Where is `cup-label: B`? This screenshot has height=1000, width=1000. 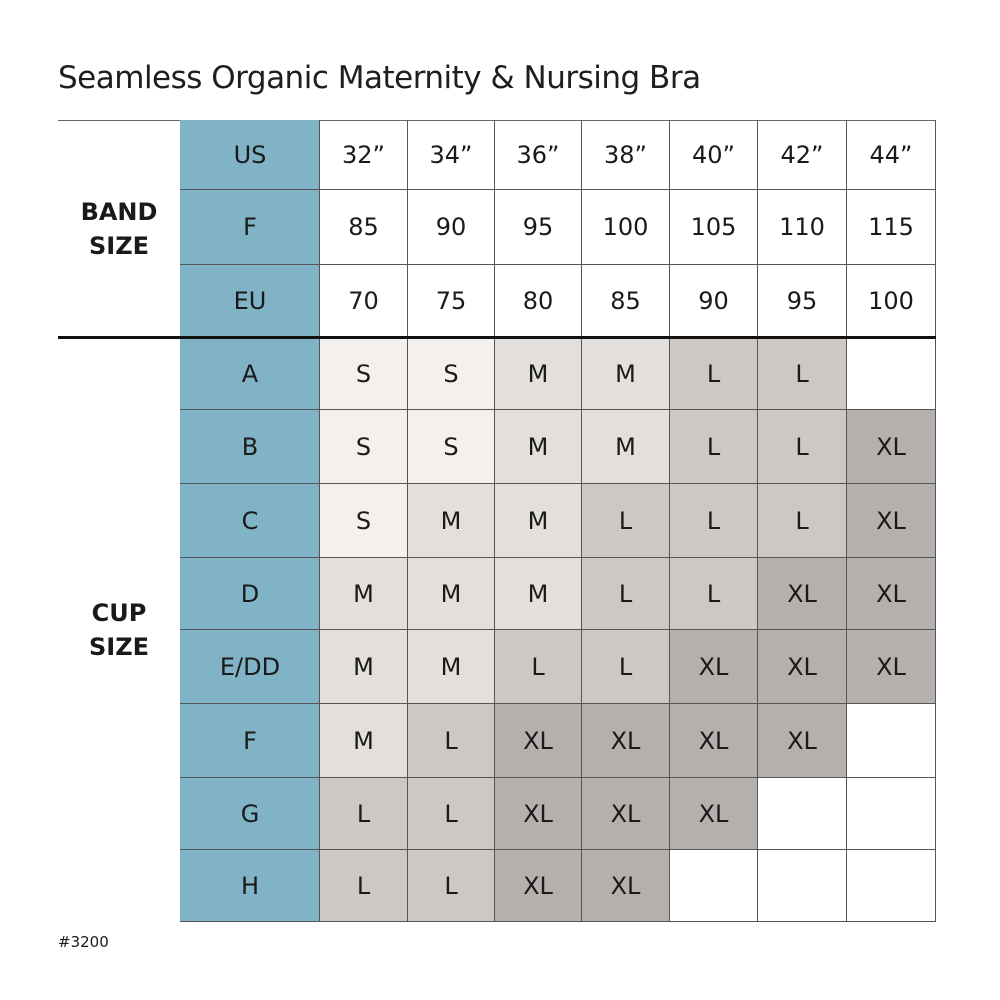
cup-label: B is located at coordinates (250, 447).